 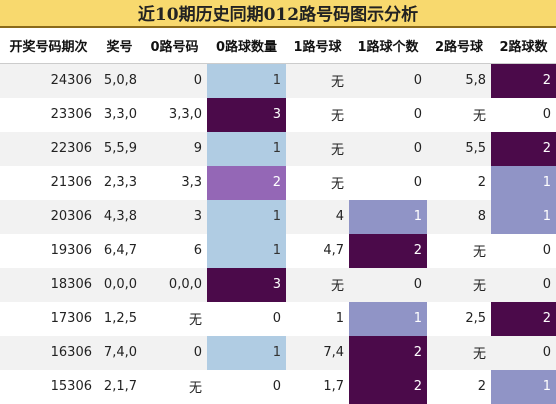 I want to click on route1-numbers-cell: 4, so click(x=317, y=216).